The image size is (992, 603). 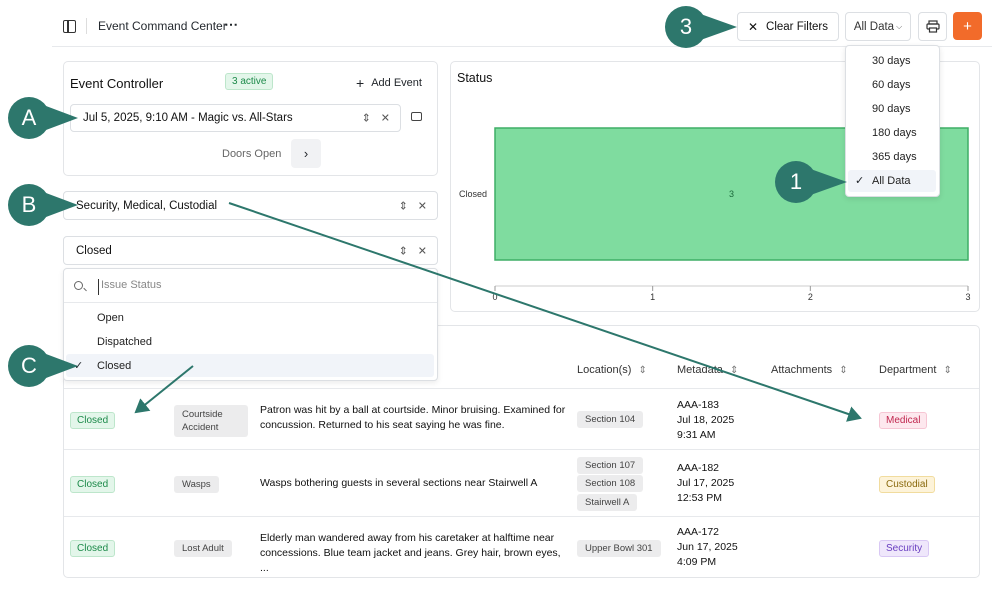 What do you see at coordinates (700, 370) in the screenshot?
I see `column-header-label: Metadata` at bounding box center [700, 370].